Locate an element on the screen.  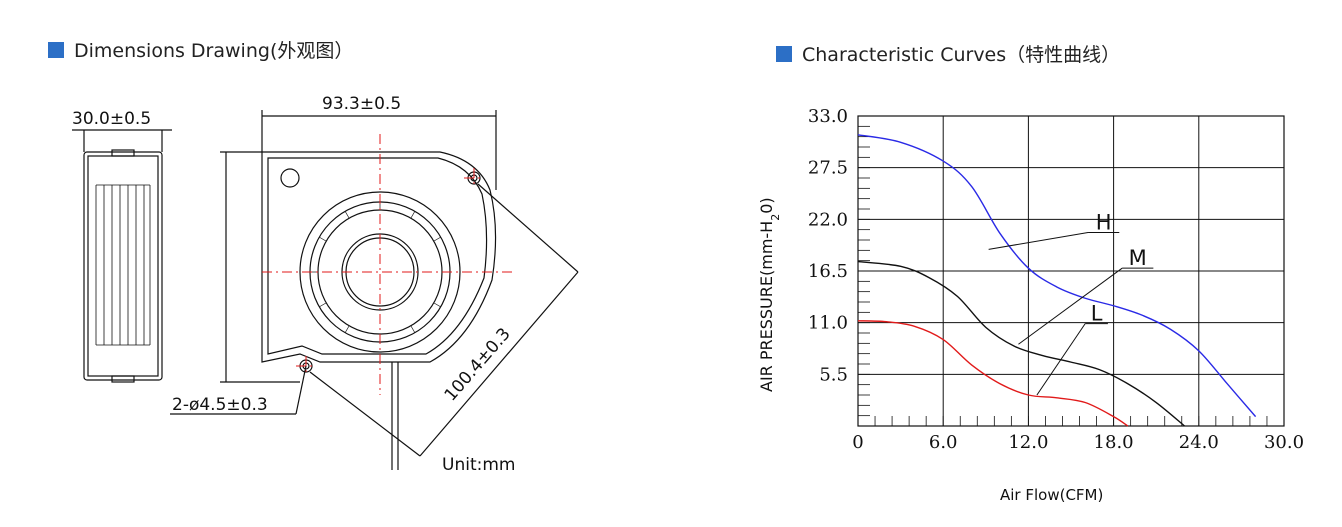
curves-title-text: Characteristic Curves（特性曲线） is located at coordinates (961, 55).